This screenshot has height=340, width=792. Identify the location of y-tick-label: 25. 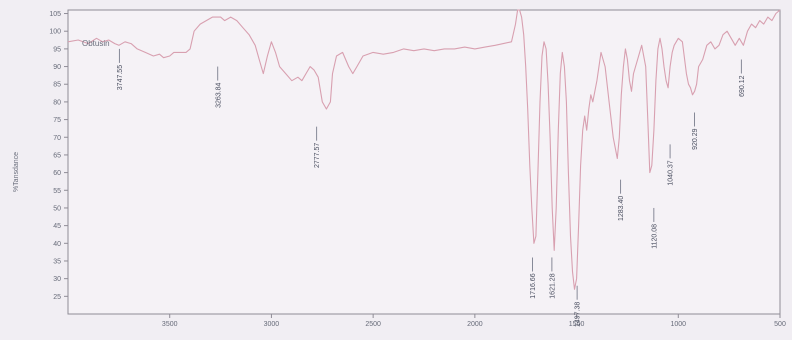
(57, 297).